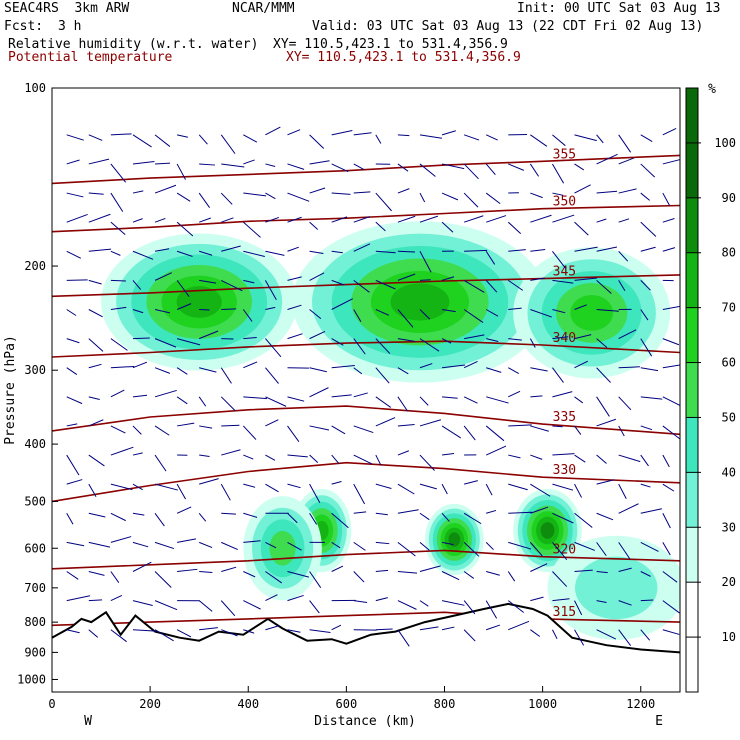  Describe the element at coordinates (10, 390) in the screenshot. I see `y-axis-label: Pressure (hPa)` at that location.